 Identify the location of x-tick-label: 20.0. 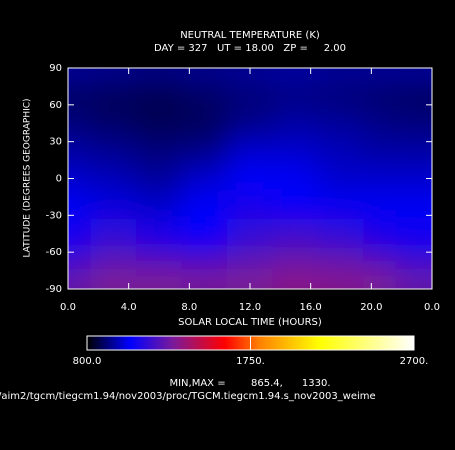
(371, 307).